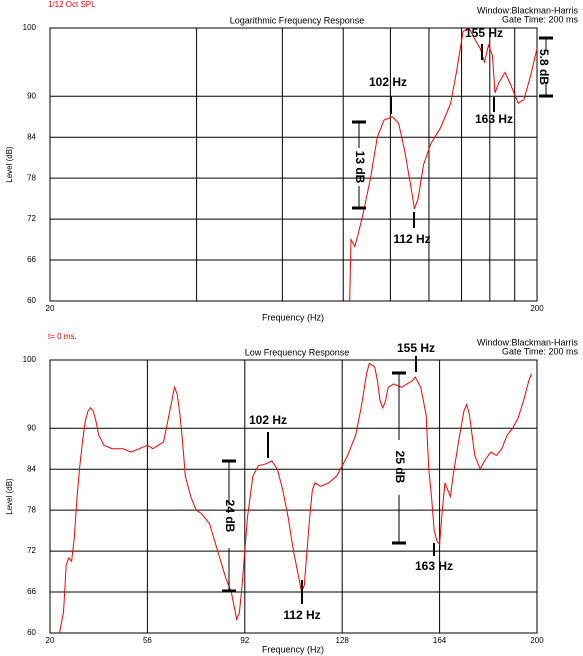 Image resolution: width=583 pixels, height=656 pixels. What do you see at coordinates (147, 640) in the screenshot?
I see `x-tick-label: 56` at bounding box center [147, 640].